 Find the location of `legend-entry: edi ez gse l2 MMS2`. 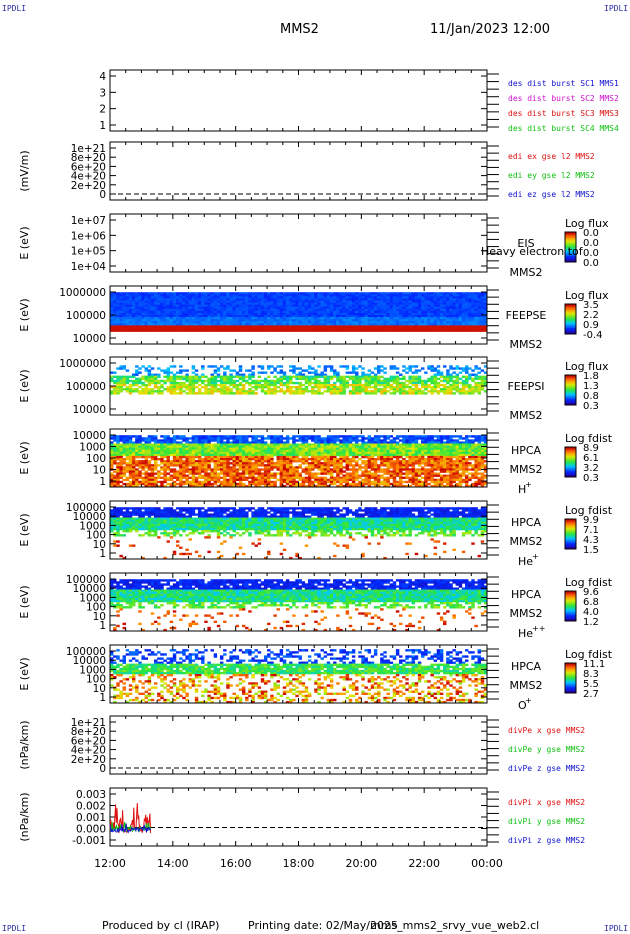

legend-entry: edi ez gse l2 MMS2 is located at coordinates (551, 194).